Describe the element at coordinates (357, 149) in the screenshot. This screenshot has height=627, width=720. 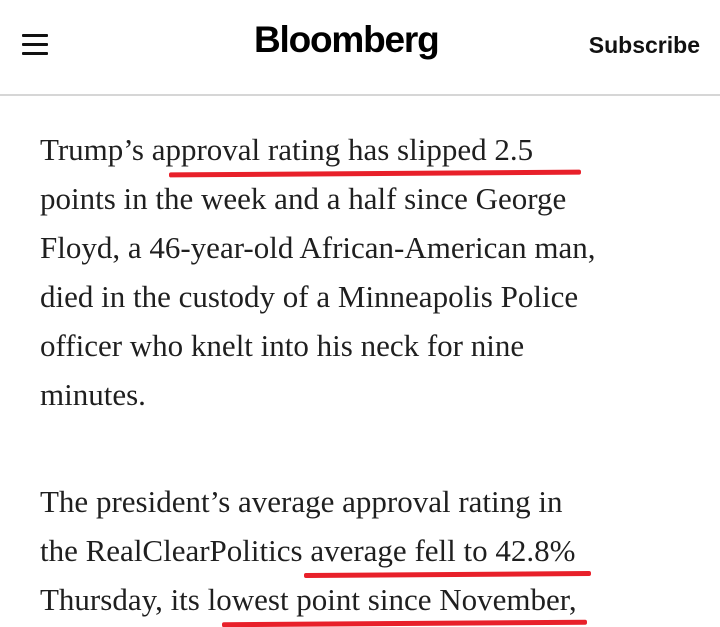
I see `highlighted-text: proval rating has slipped 2.5` at that location.